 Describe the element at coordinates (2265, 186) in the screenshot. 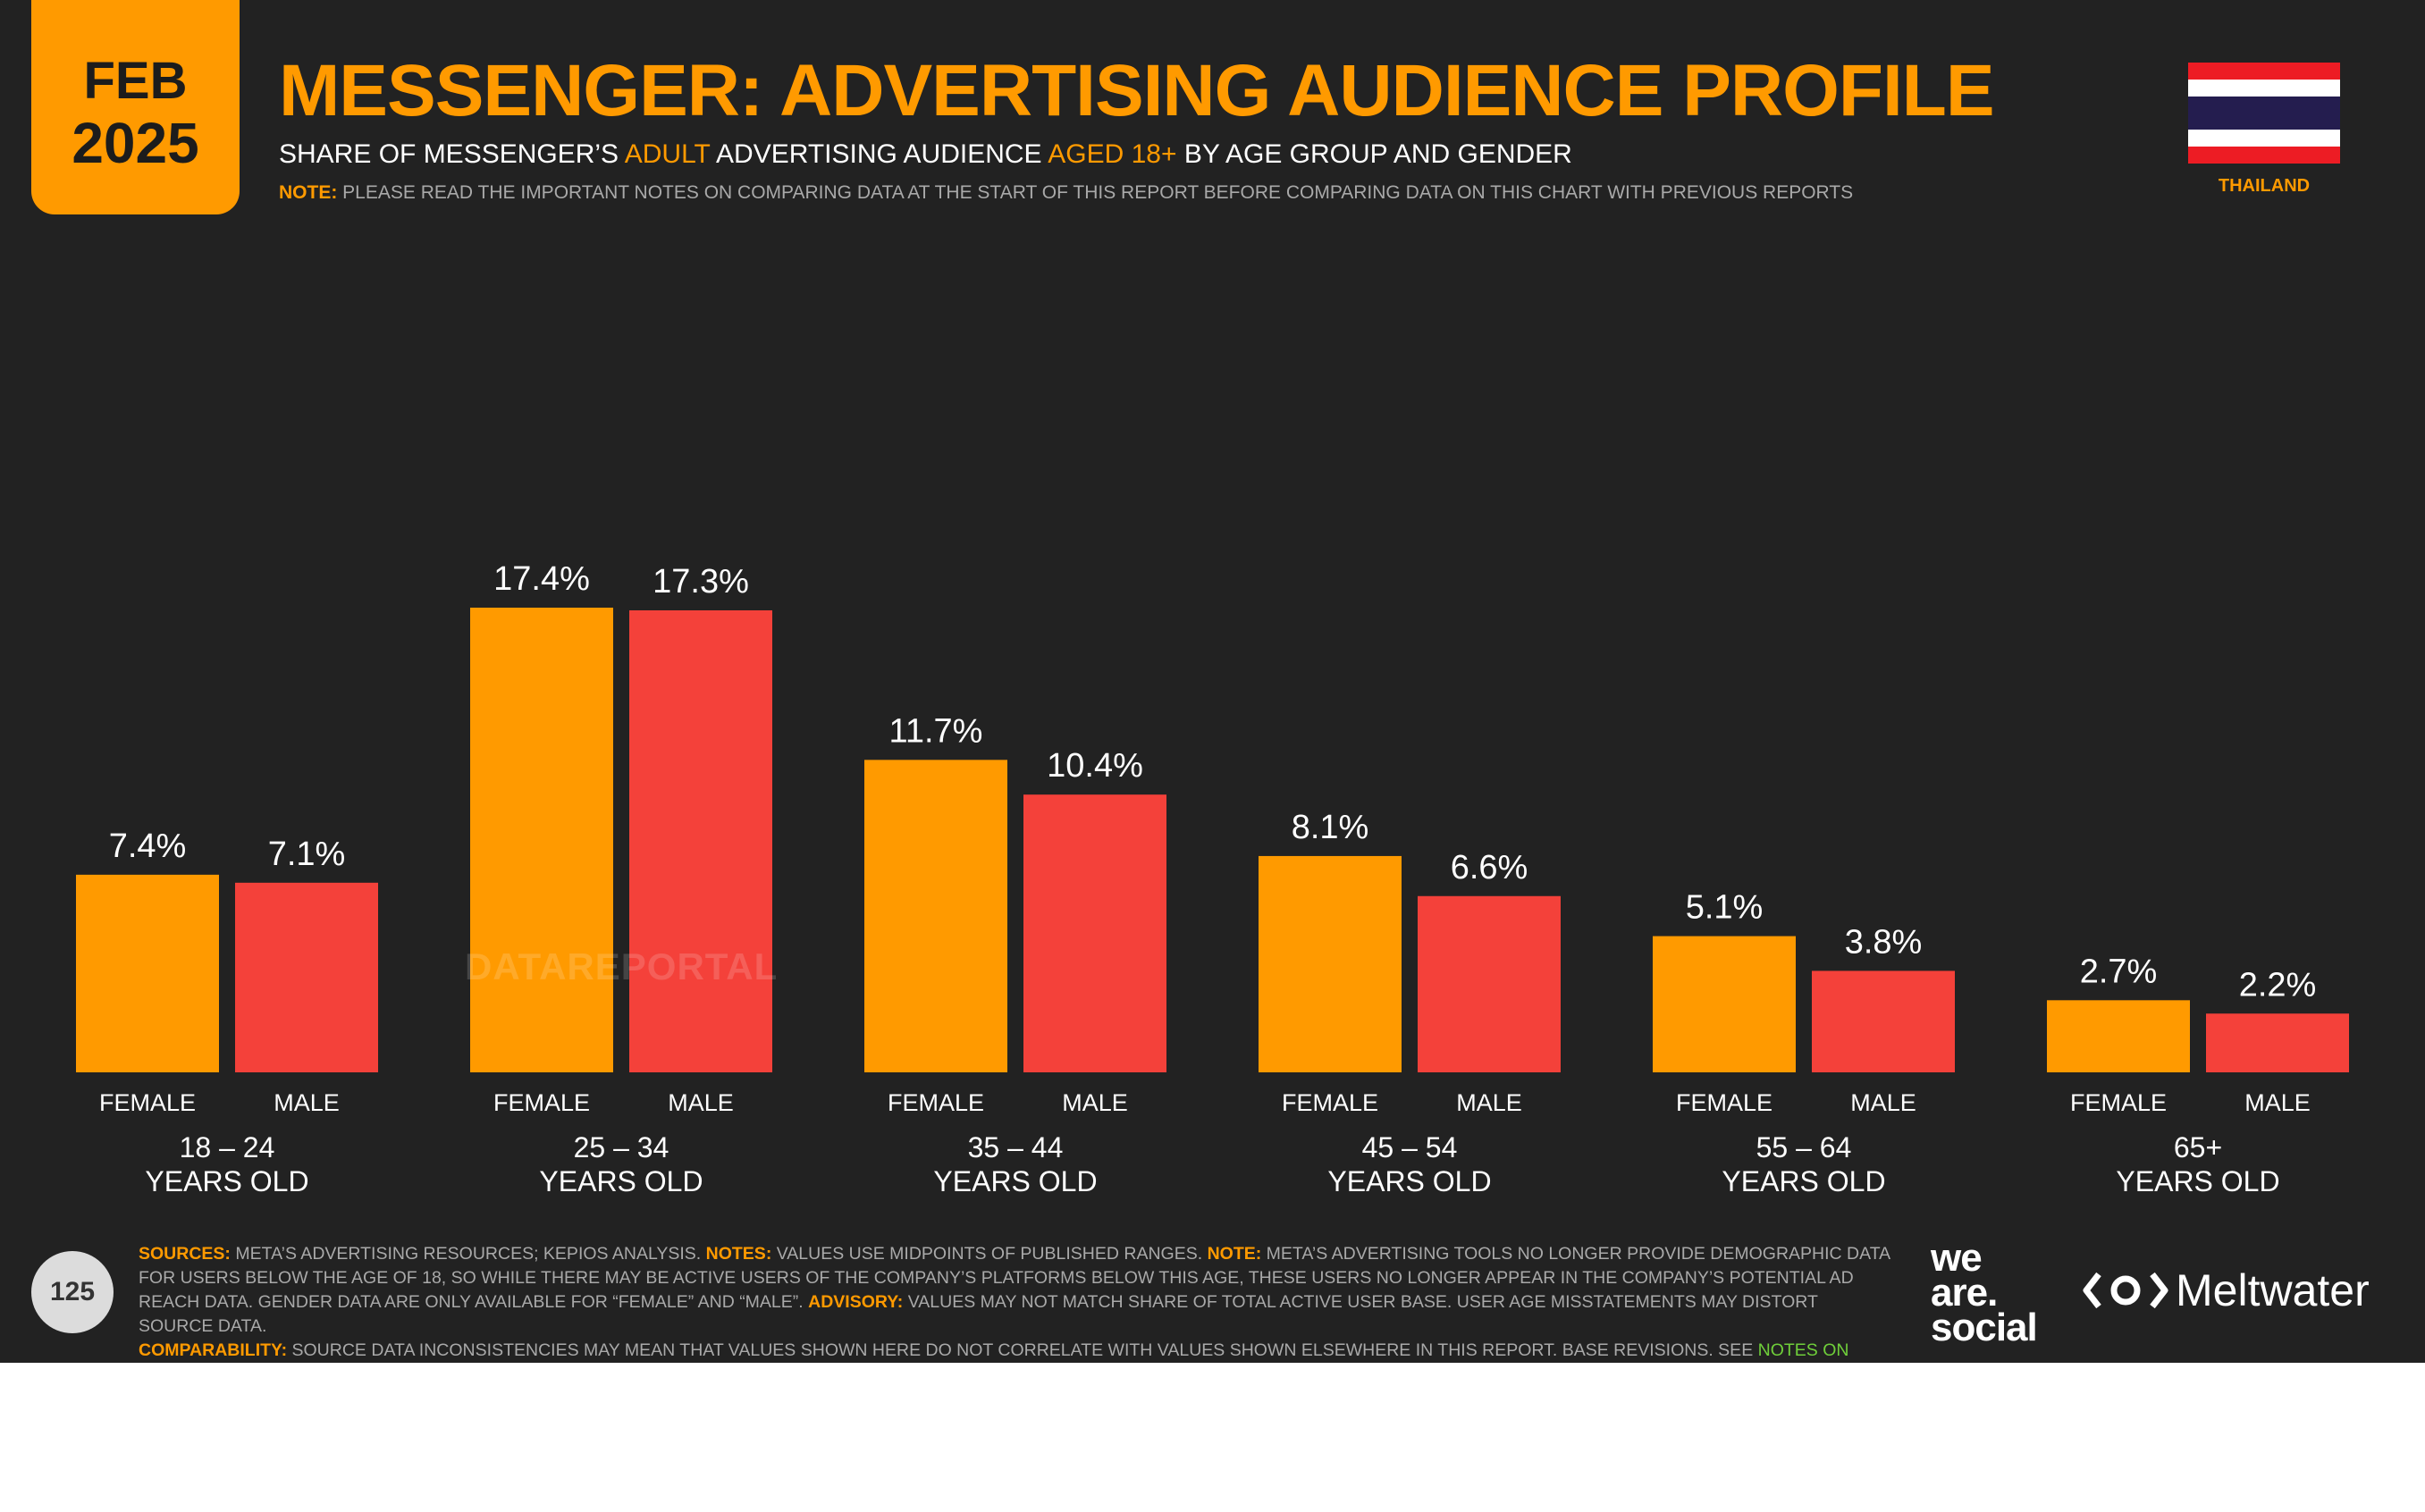

I see `country-label: THAILAND` at that location.